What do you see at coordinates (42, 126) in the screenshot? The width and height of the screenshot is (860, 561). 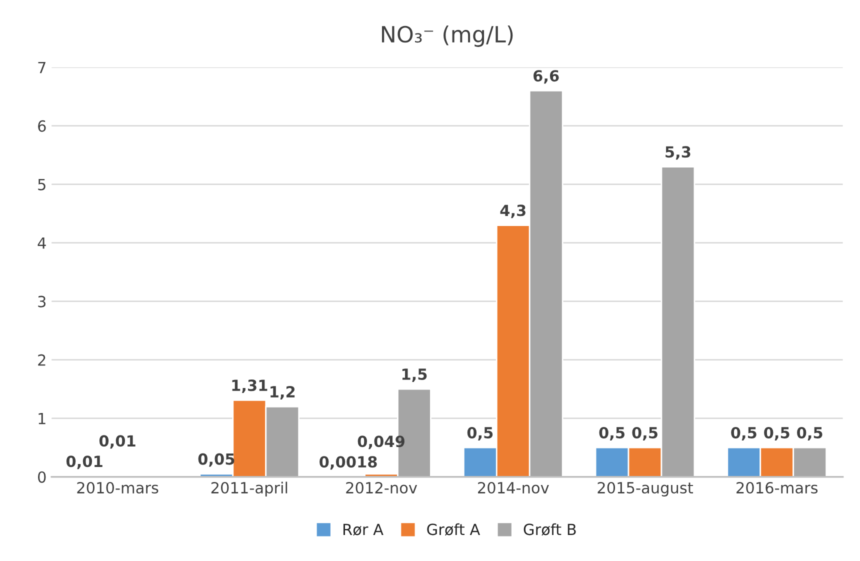 I see `y-tick-label: 6` at bounding box center [42, 126].